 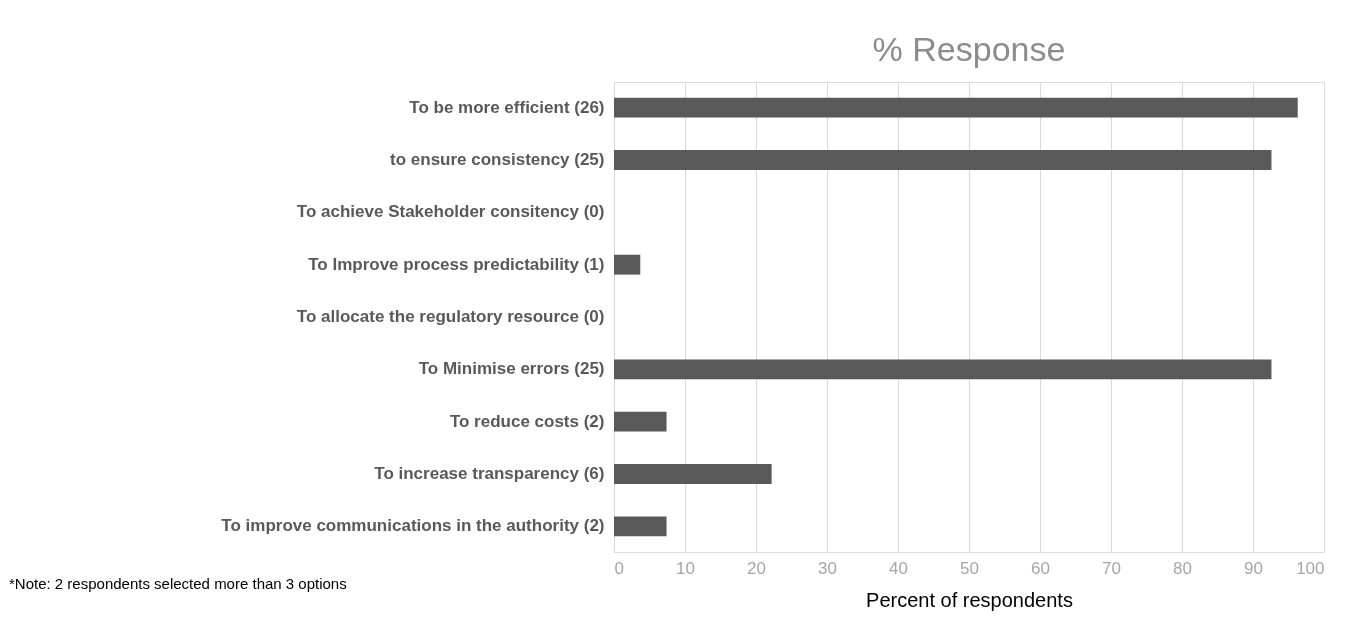 I want to click on x-tick-label: 50, so click(x=969, y=568).